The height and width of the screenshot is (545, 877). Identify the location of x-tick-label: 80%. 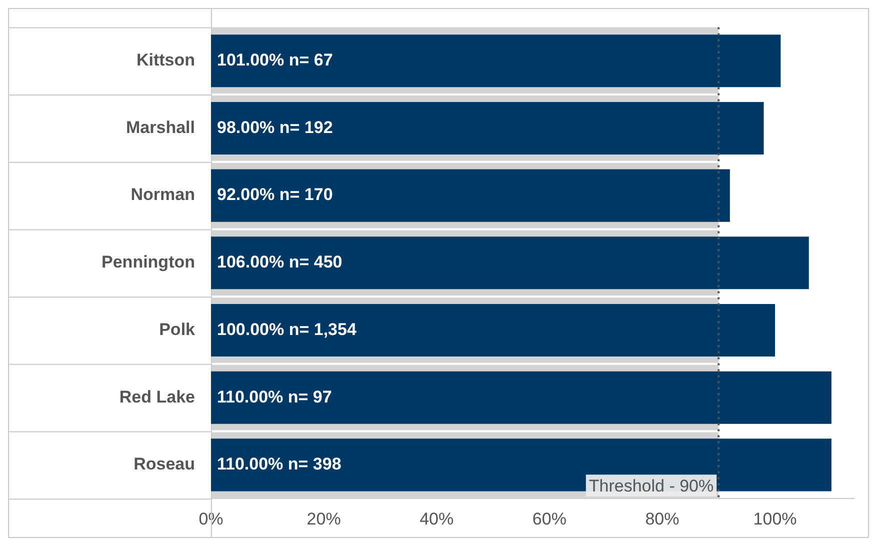
(662, 518).